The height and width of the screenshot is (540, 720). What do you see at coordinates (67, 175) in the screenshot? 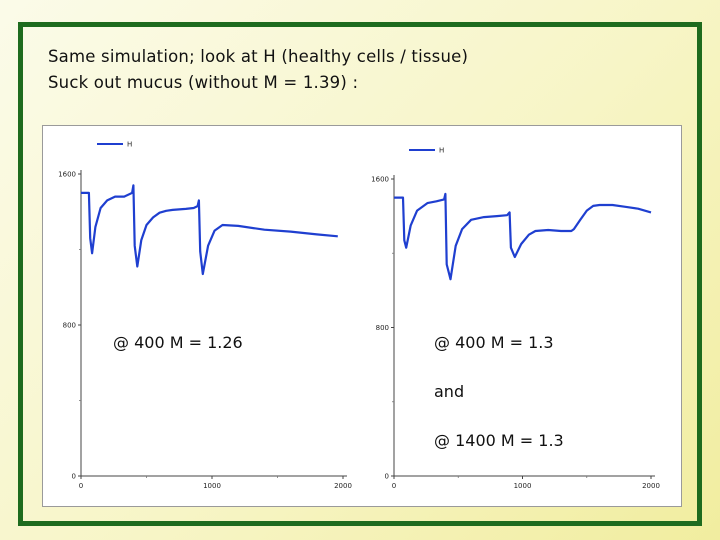
I see `chart-1-y-tick-label: 1600` at bounding box center [67, 175].